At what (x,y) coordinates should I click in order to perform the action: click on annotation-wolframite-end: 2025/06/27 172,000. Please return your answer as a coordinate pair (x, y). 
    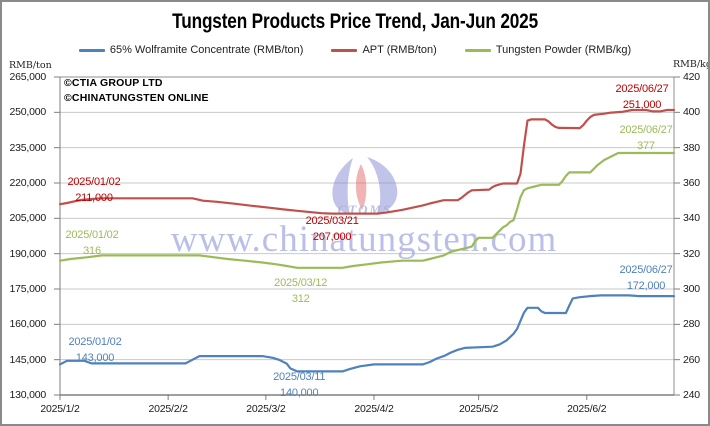
    Looking at the image, I should click on (645, 278).